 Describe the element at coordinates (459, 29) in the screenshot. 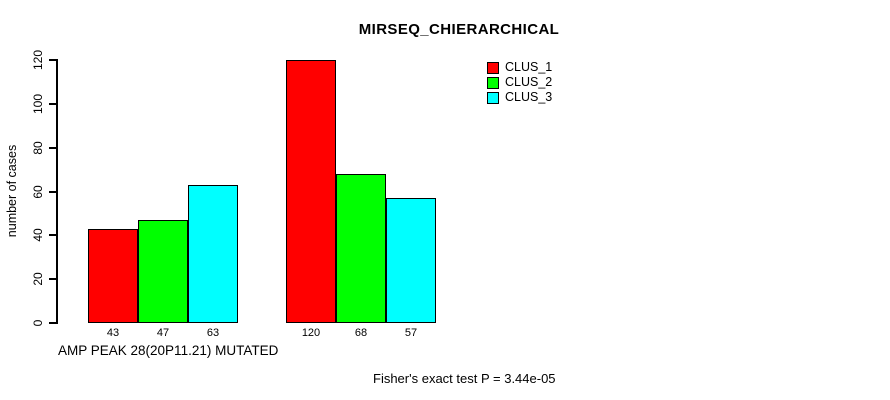

I see `chart-title: MIRSEQ_CHIERARCHICAL` at that location.